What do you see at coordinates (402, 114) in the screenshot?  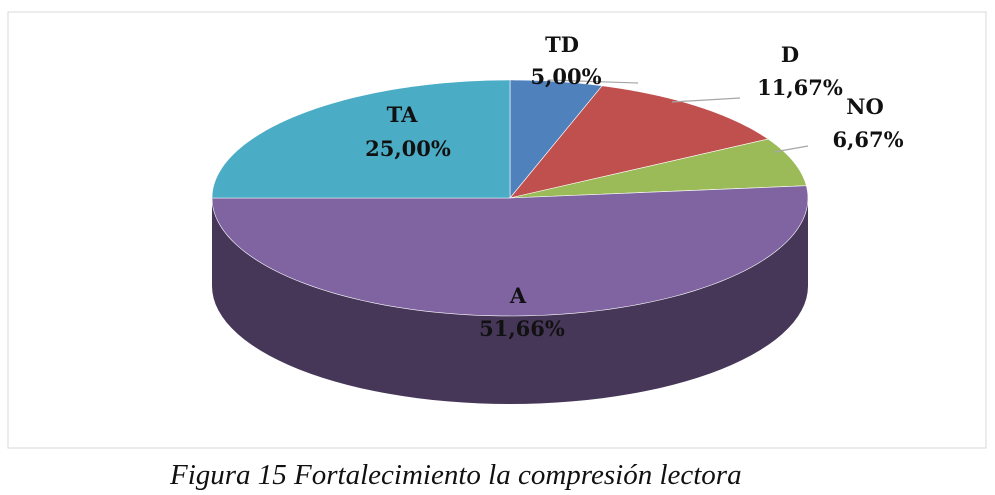 I see `category-label: TA` at bounding box center [402, 114].